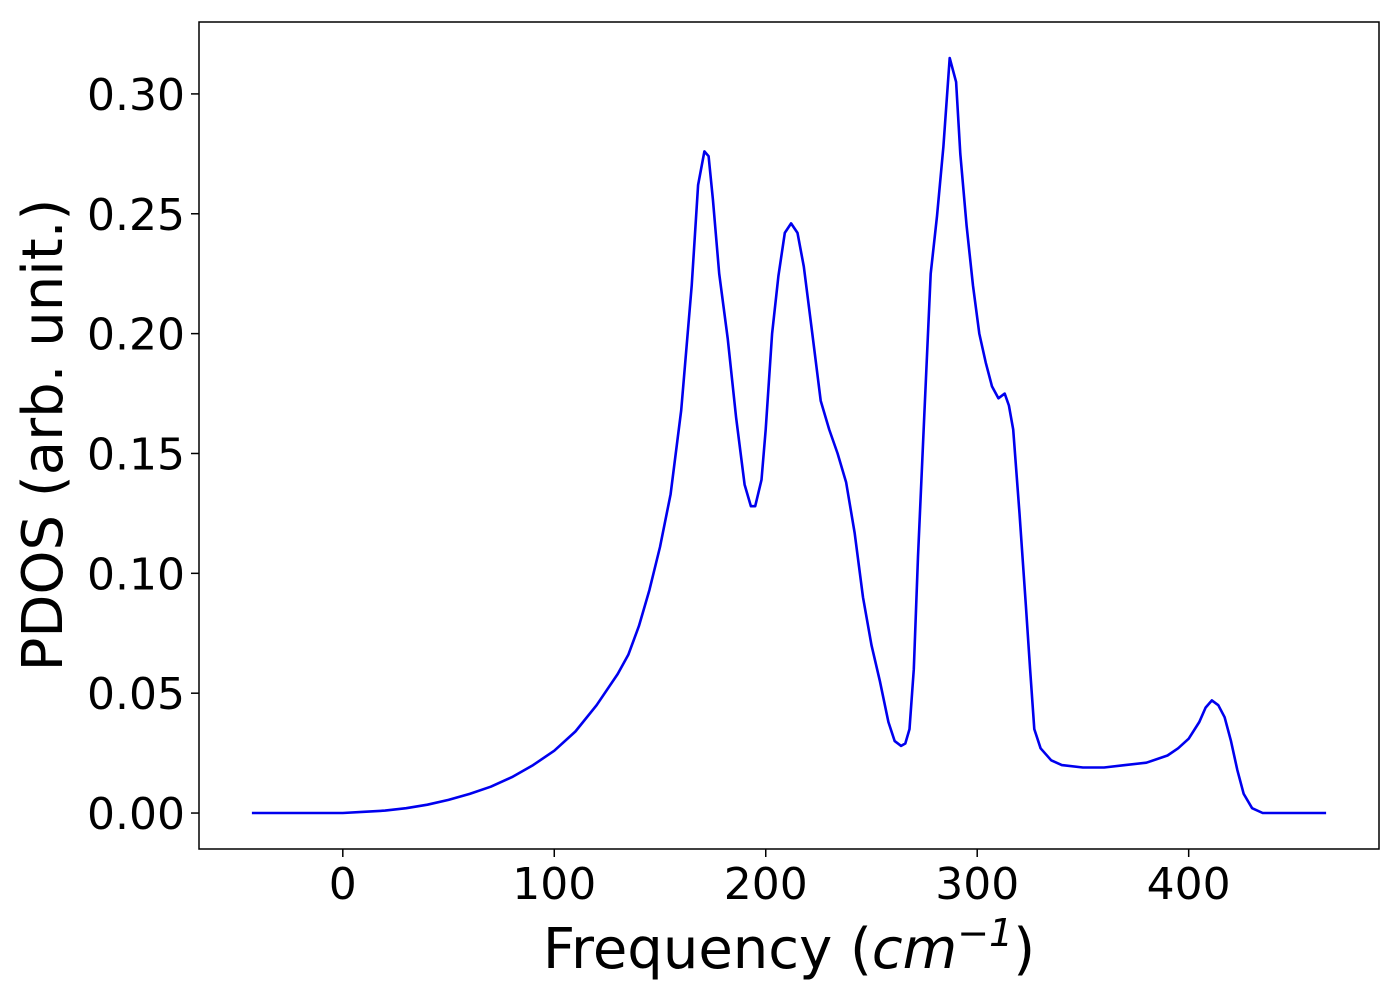 The image size is (1400, 1000). Describe the element at coordinates (554, 884) in the screenshot. I see `x-tick-label: 100` at that location.